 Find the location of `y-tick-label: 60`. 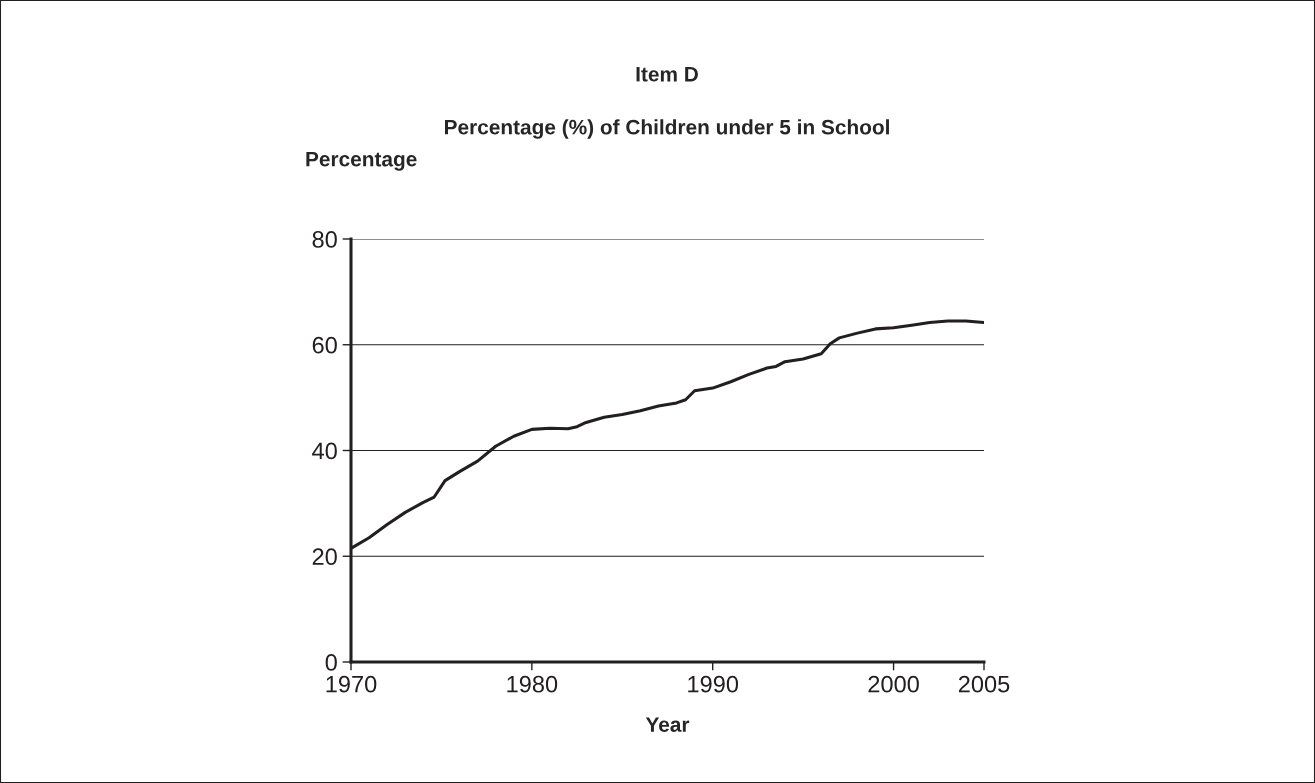

y-tick-label: 60 is located at coordinates (324, 345).